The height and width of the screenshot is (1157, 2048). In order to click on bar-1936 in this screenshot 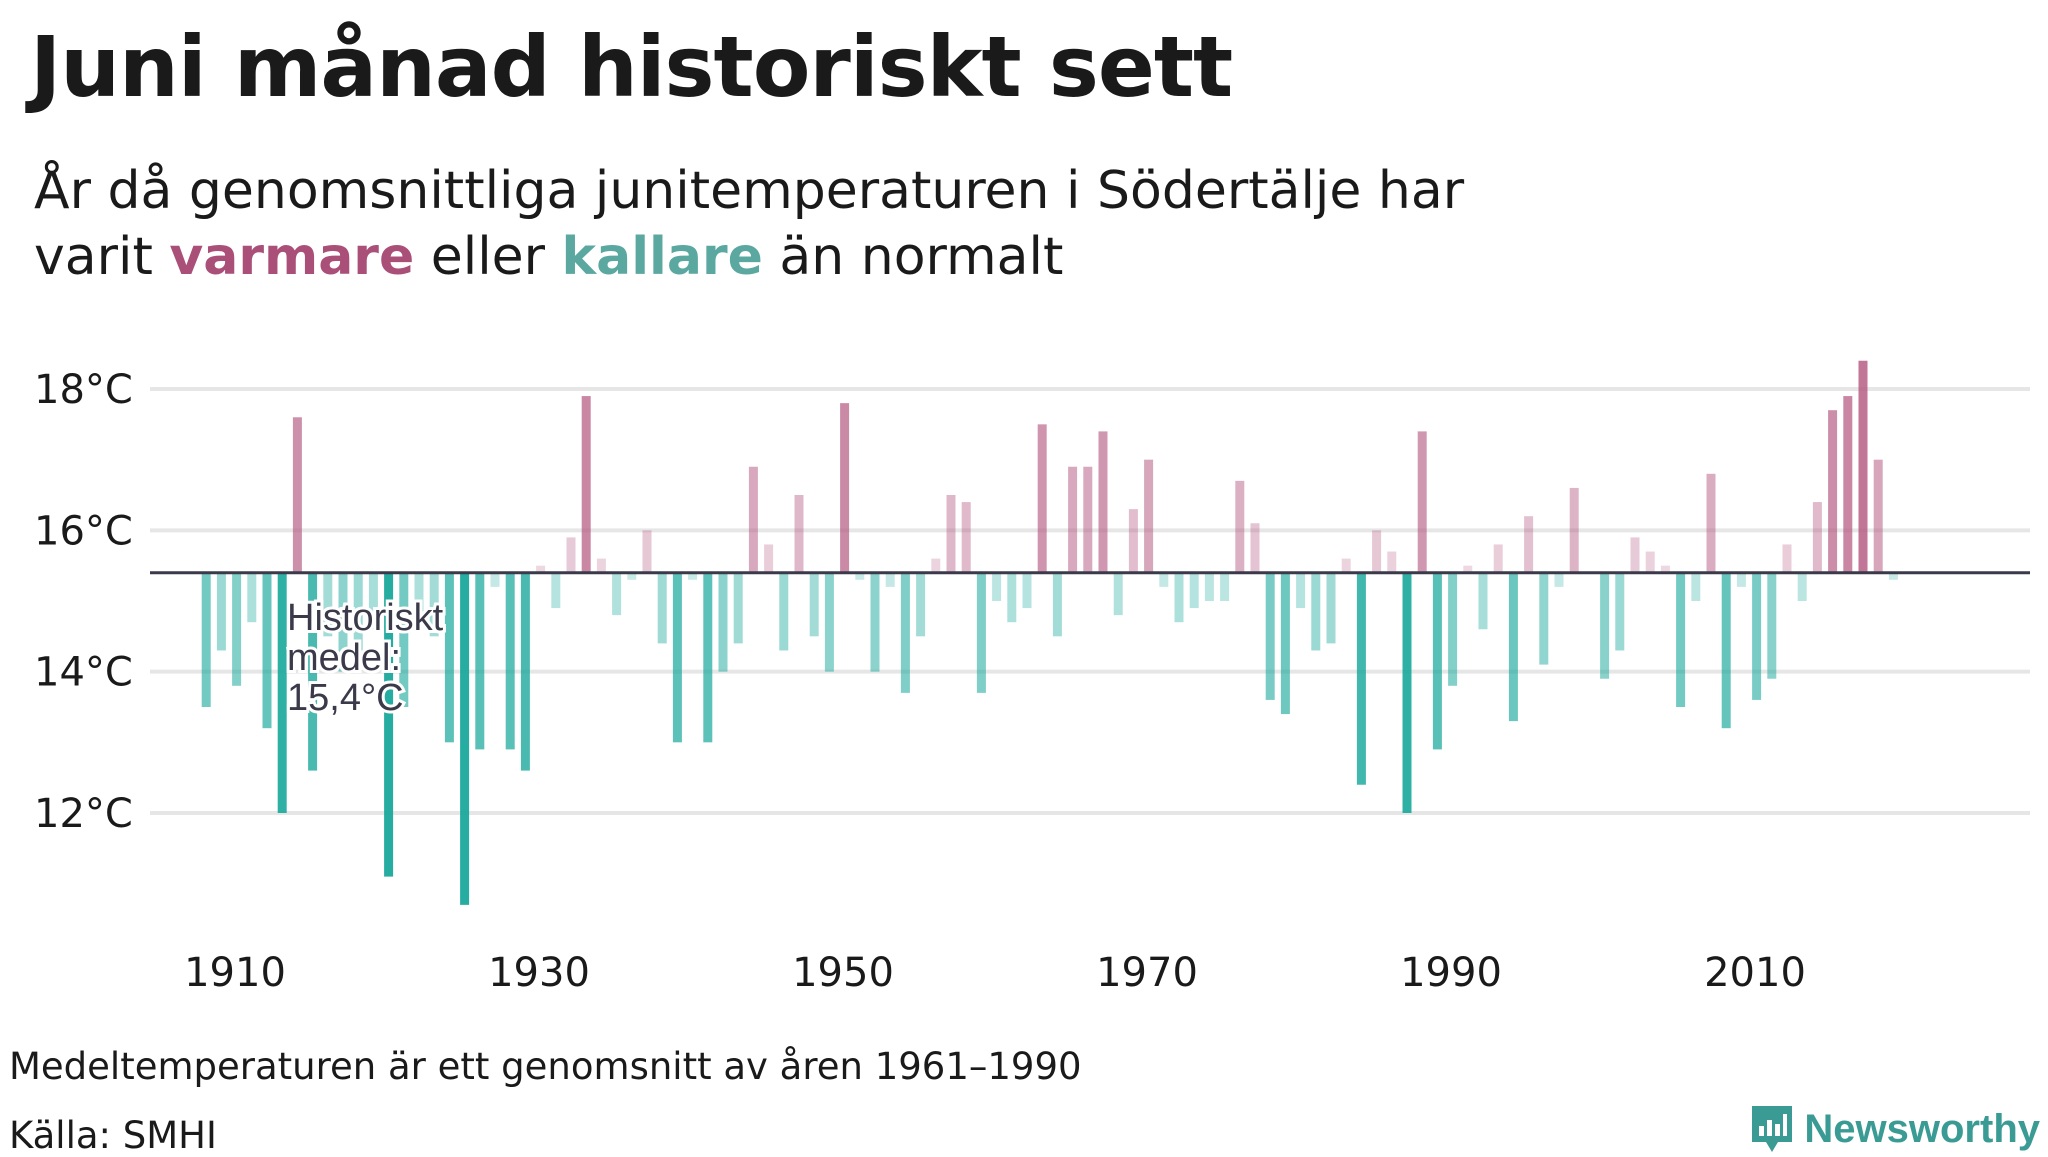, I will do `click(586, 484)`.